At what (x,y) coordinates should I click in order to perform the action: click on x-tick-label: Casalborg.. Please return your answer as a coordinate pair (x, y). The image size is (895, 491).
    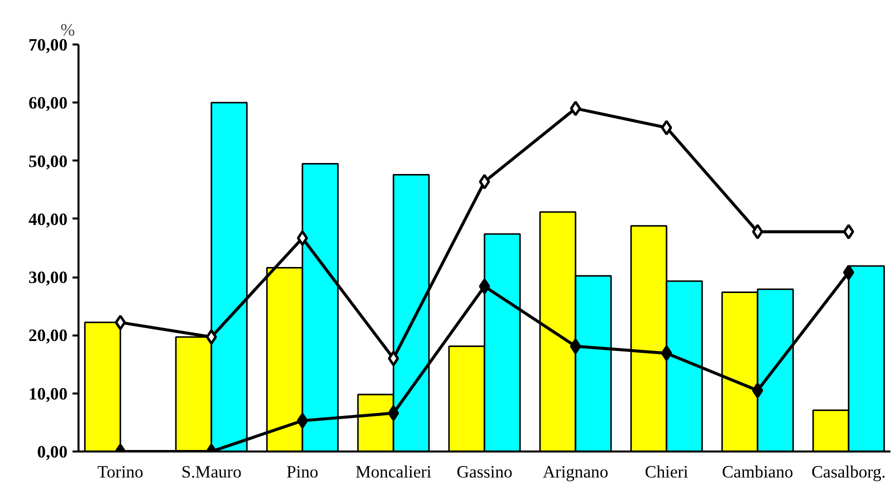
    Looking at the image, I should click on (848, 472).